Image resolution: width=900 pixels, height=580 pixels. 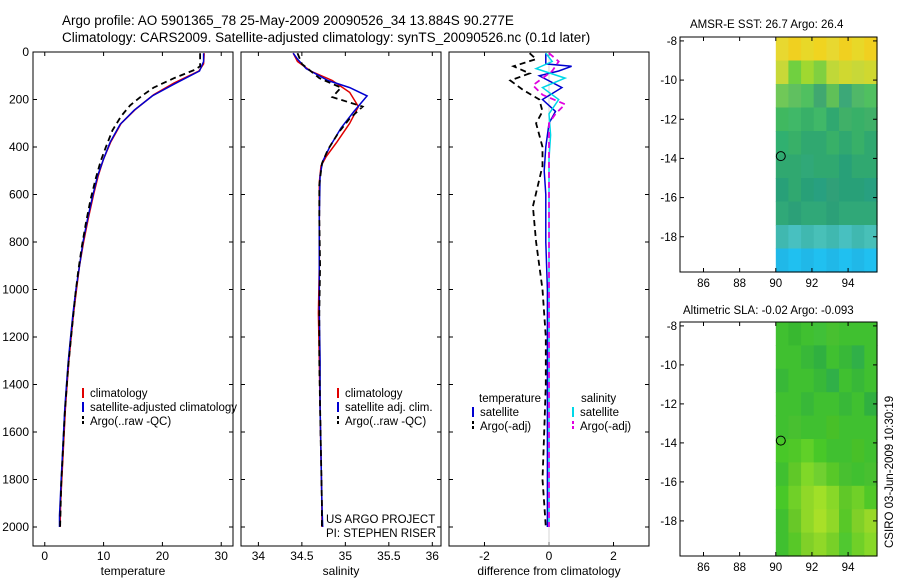 What do you see at coordinates (25, 52) in the screenshot?
I see `y-tick-label: 0` at bounding box center [25, 52].